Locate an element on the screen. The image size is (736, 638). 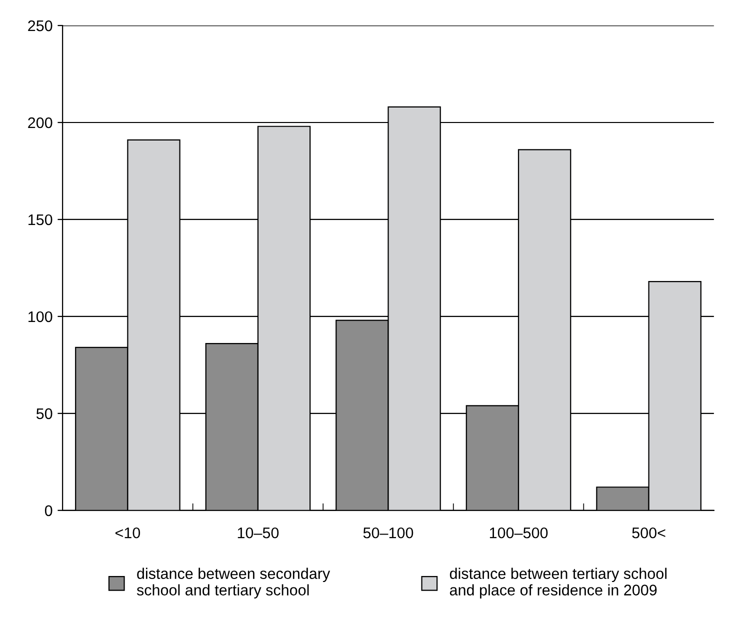
x-tick-label: 10–50 is located at coordinates (258, 532).